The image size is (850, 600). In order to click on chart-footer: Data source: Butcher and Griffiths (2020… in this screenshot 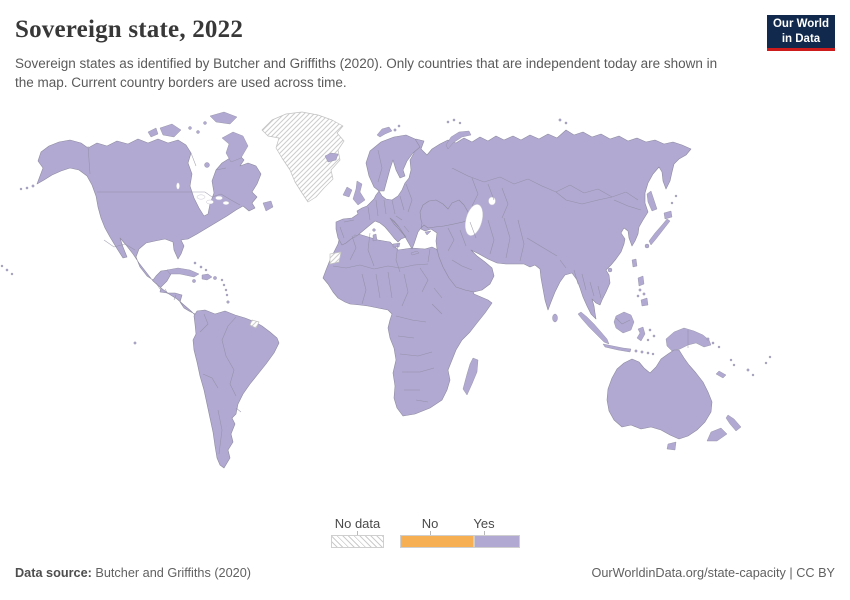, I will do `click(425, 573)`.